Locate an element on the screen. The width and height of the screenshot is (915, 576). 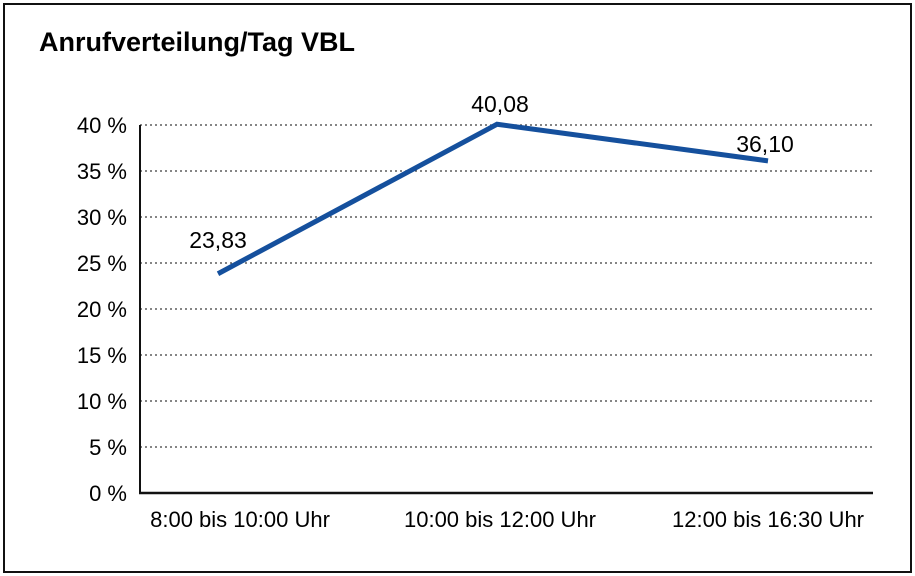
y-tick-label-10: 10 % is located at coordinates (102, 401).